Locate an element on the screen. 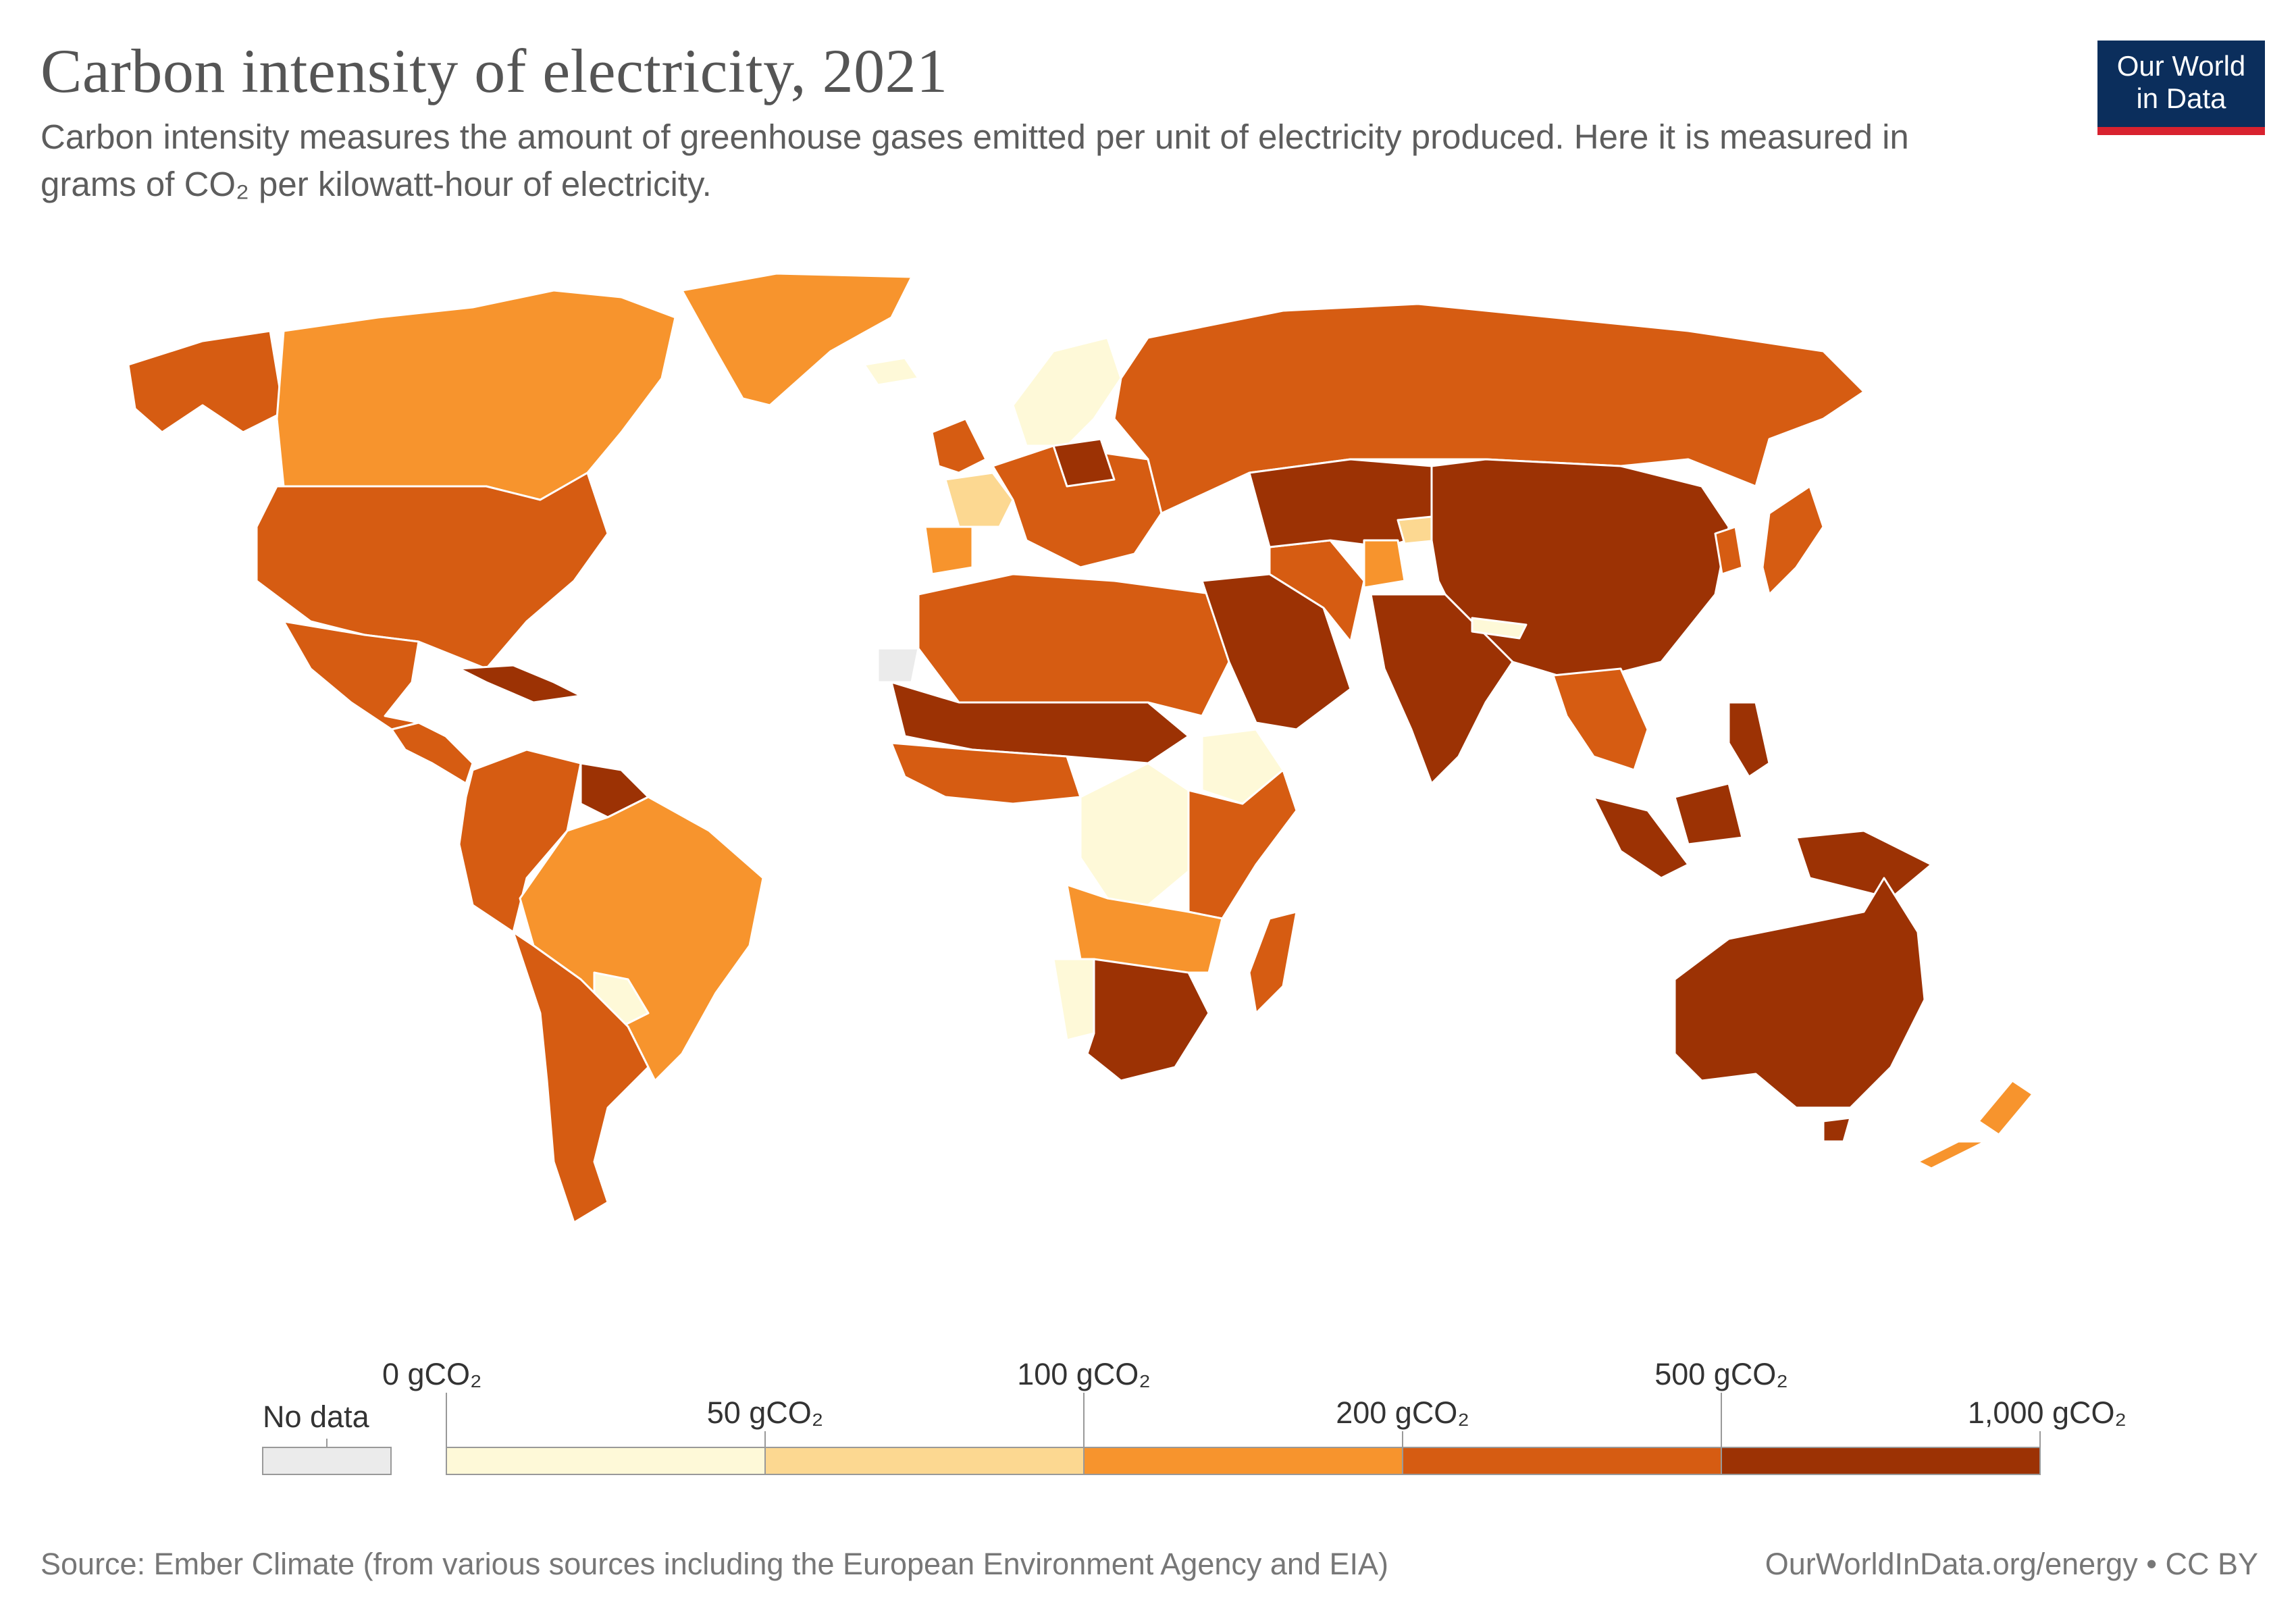 The image size is (2296, 1621). region-iceland is located at coordinates (892, 371).